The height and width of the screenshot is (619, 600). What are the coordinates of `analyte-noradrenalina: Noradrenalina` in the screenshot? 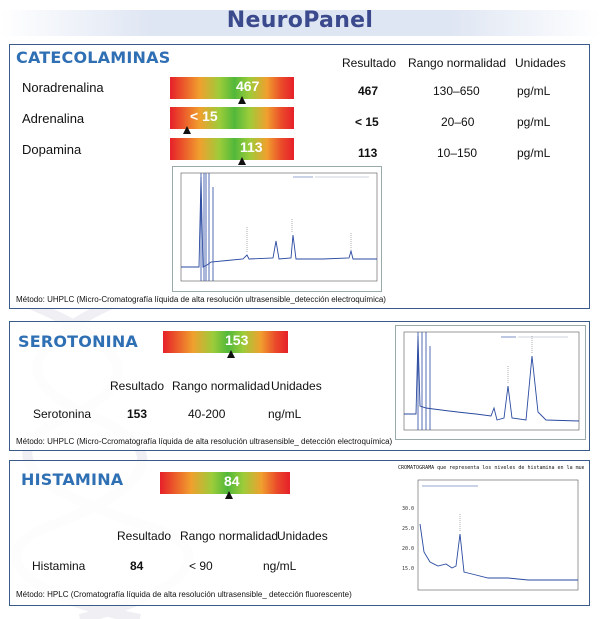 It's located at (63, 87).